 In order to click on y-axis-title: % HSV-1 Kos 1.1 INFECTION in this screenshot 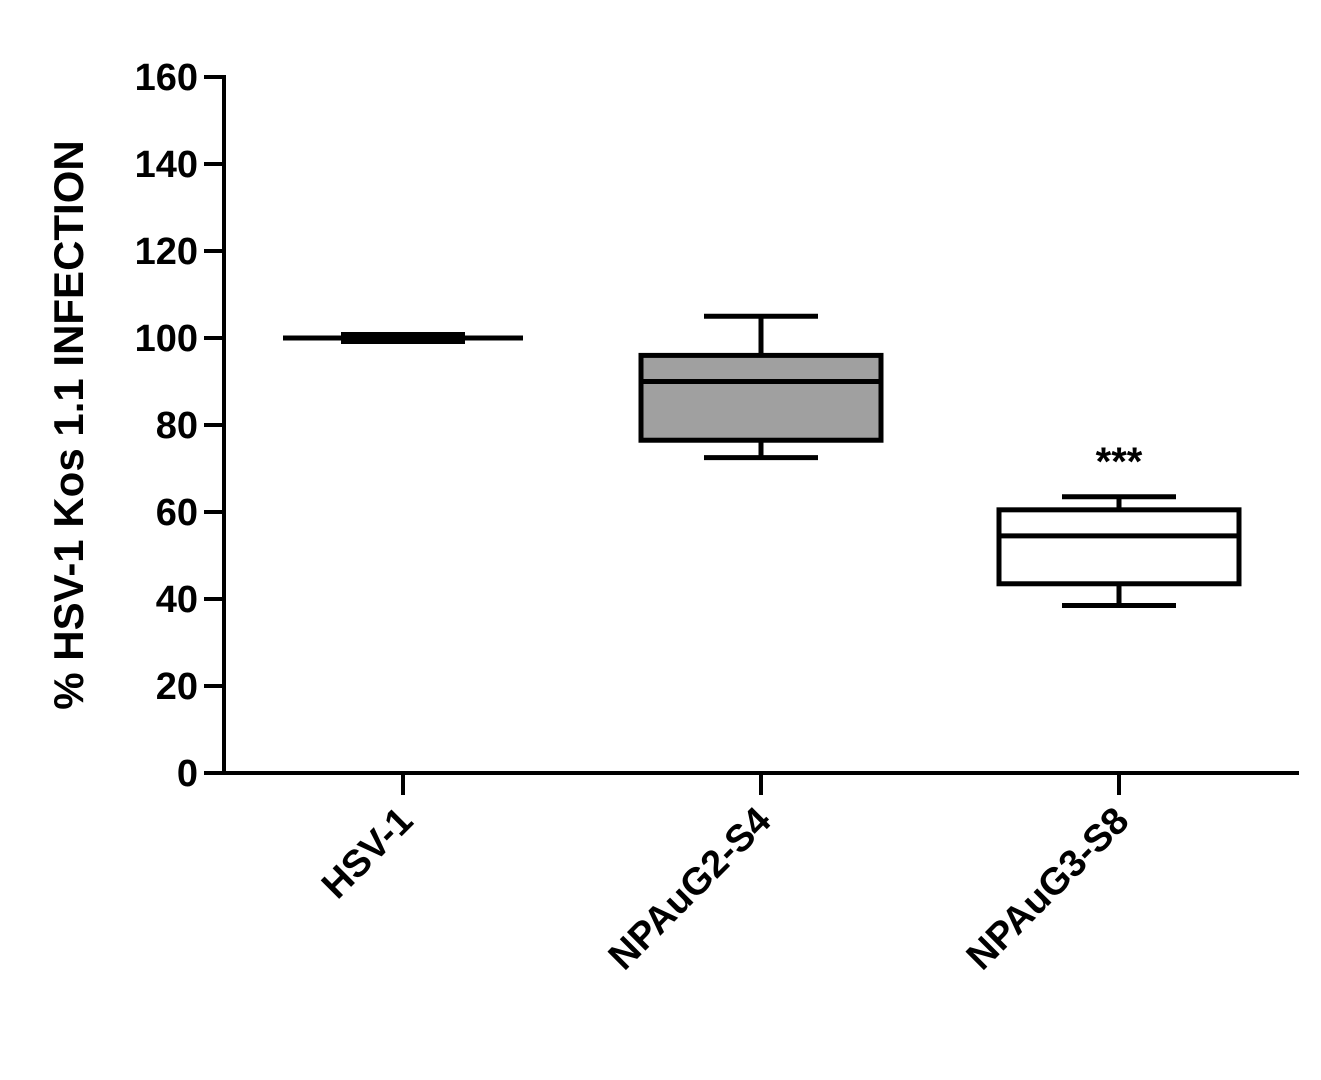, I will do `click(68, 424)`.